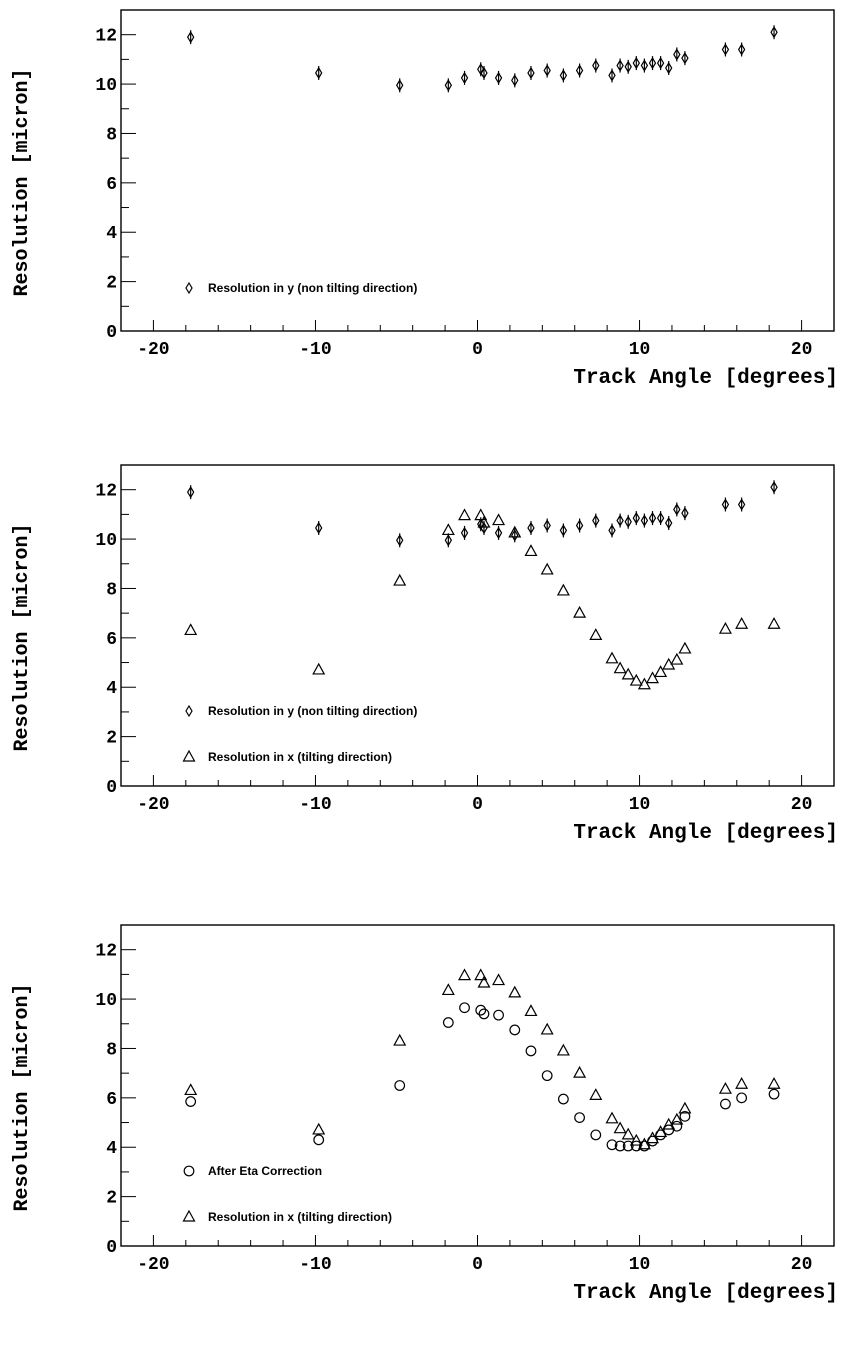 Image resolution: width=841 pixels, height=1350 pixels. What do you see at coordinates (482, 59) in the screenshot?
I see `series-diamond` at bounding box center [482, 59].